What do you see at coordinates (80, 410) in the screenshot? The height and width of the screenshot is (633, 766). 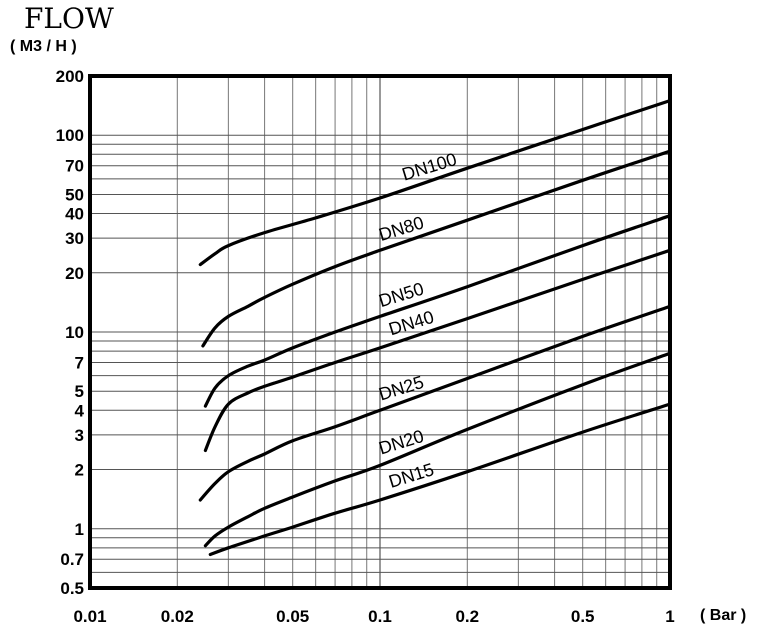 I see `y-tick-label: 4` at bounding box center [80, 410].